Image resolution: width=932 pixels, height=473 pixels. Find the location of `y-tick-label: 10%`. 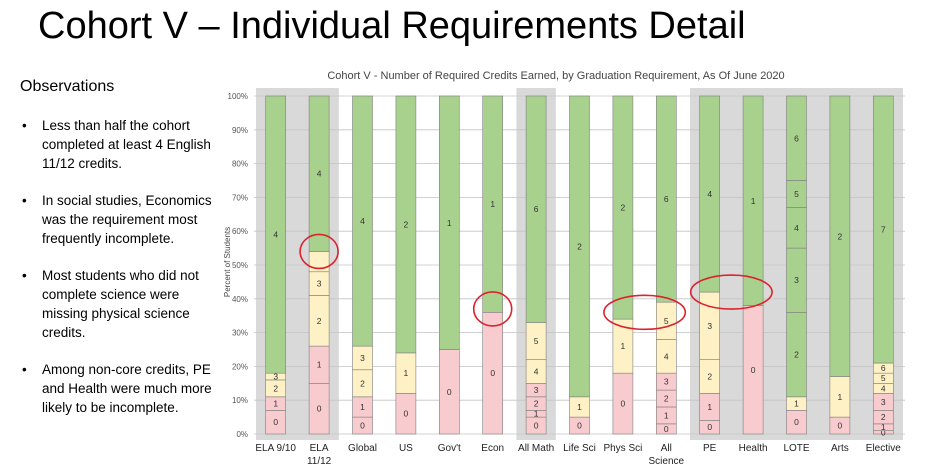

y-tick-label: 10% is located at coordinates (240, 400).